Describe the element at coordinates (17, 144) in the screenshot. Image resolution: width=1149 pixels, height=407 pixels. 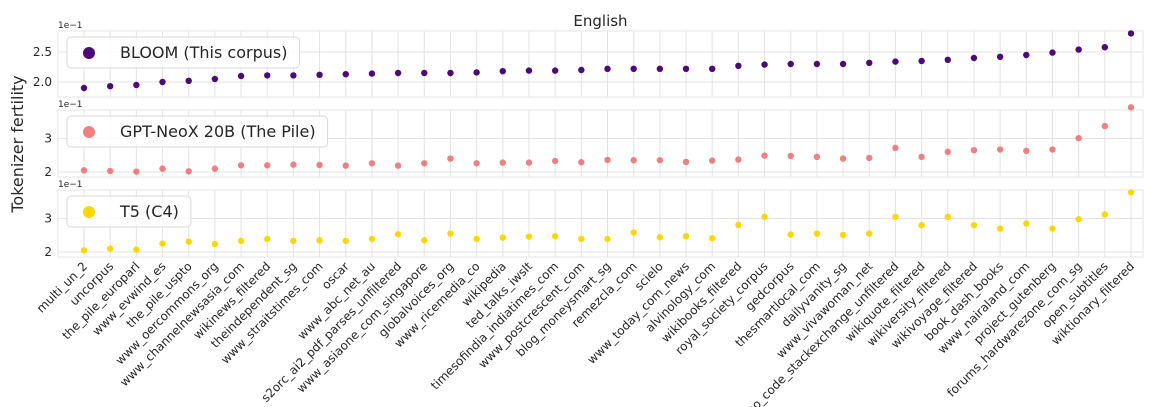
I see `y-axis-label: Tokenizer fertility` at that location.